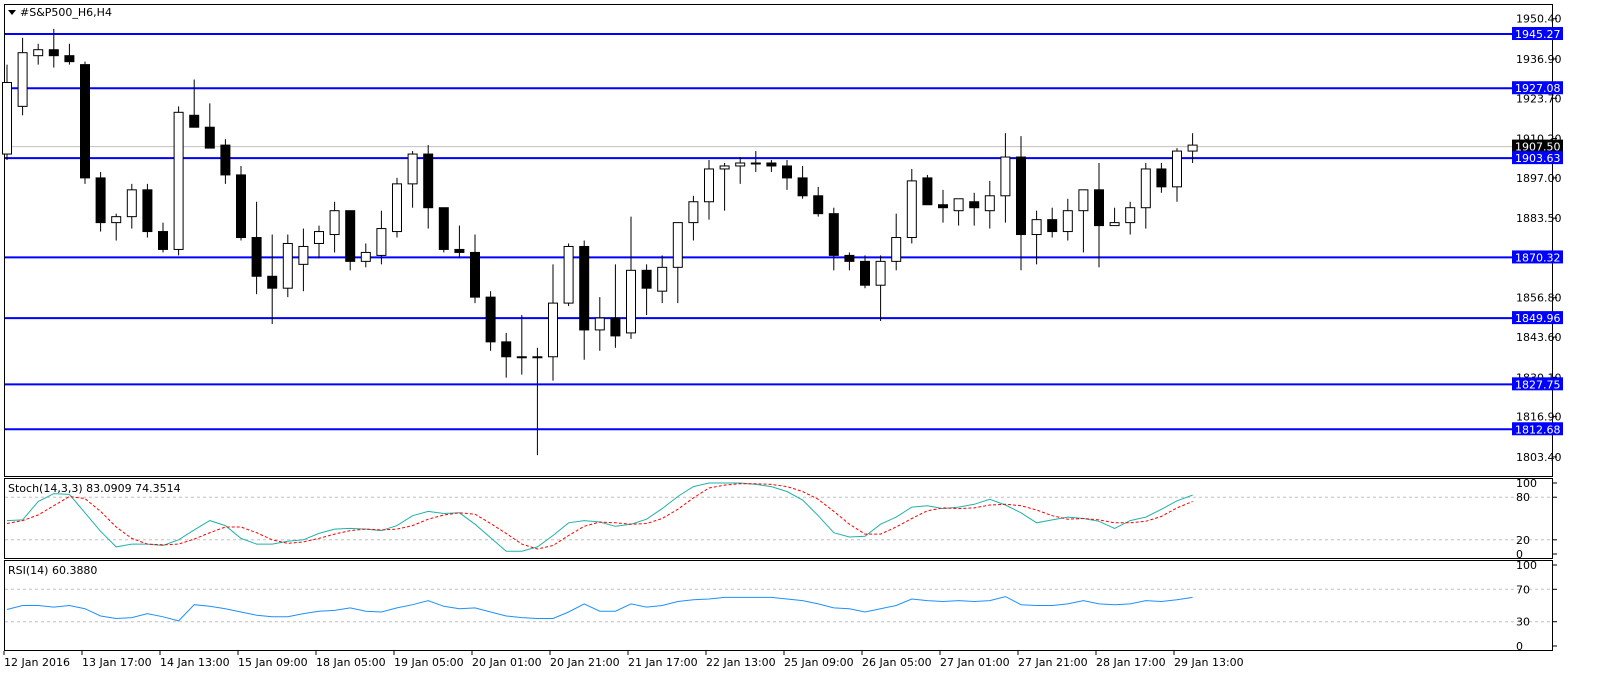 The width and height of the screenshot is (1617, 674). What do you see at coordinates (1539, 457) in the screenshot?
I see `price-tick-label: 1803.40` at bounding box center [1539, 457].